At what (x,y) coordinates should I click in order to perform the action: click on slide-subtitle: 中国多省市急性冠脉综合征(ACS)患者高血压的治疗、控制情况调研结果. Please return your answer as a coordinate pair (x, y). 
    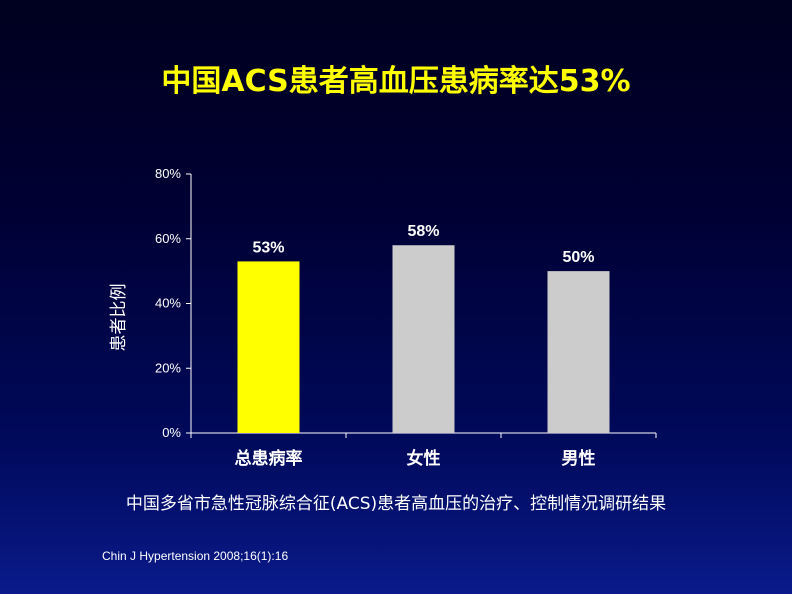
    Looking at the image, I should click on (396, 504).